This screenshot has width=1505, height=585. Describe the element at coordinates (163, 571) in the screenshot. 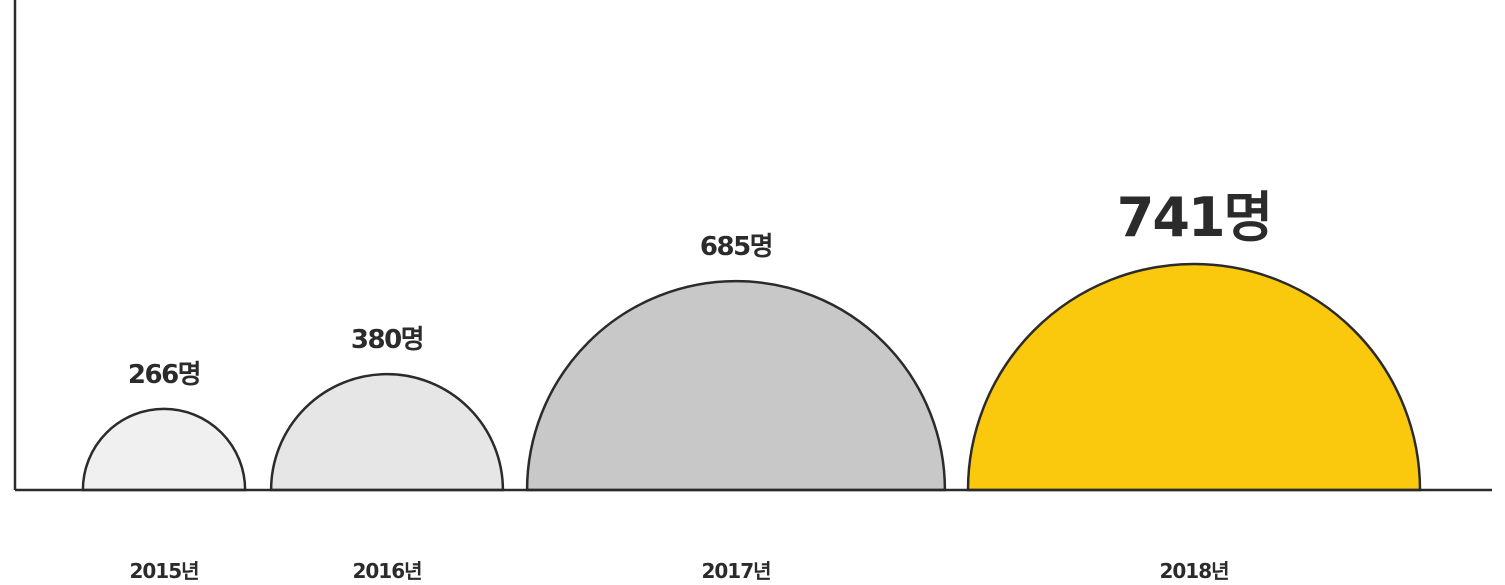

I see `category-label-1: 2015년` at that location.